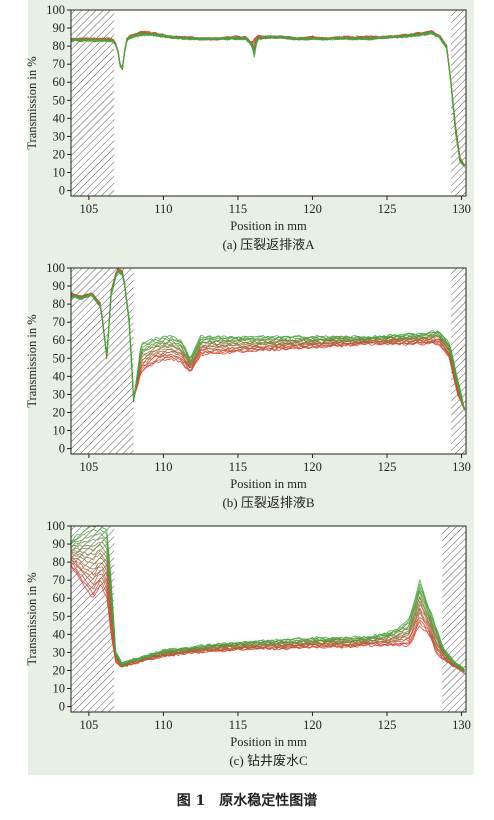 This screenshot has width=494, height=820. What do you see at coordinates (268, 502) in the screenshot?
I see `chart-subcaption: (b) 压裂返排液B` at bounding box center [268, 502].